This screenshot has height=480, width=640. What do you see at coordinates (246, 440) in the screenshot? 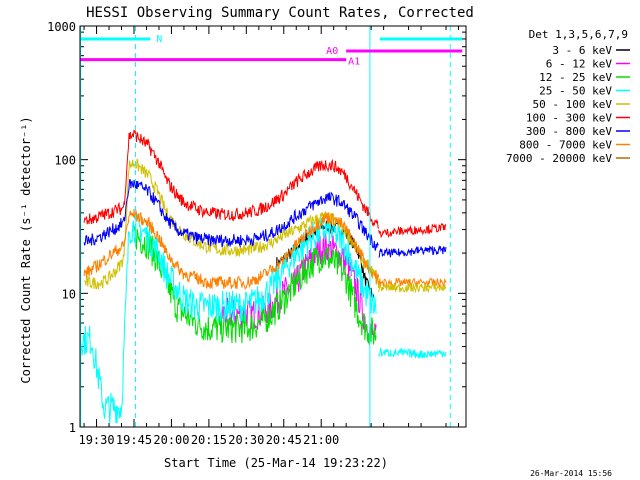
I see `x-tick-label: 20:30` at bounding box center [246, 440].